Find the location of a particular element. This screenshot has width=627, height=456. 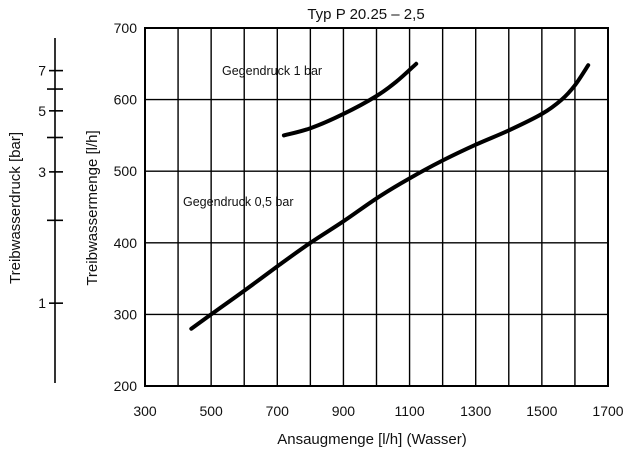

y-tick-label: 200 is located at coordinates (126, 386).